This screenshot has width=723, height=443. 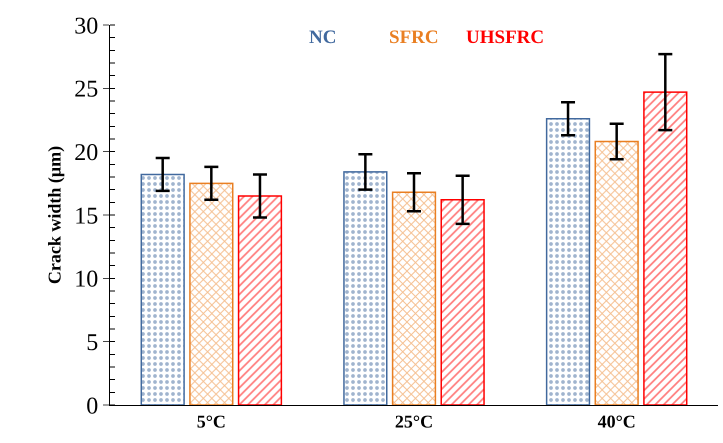 I want to click on y-tick-label: 30, so click(x=86, y=26).